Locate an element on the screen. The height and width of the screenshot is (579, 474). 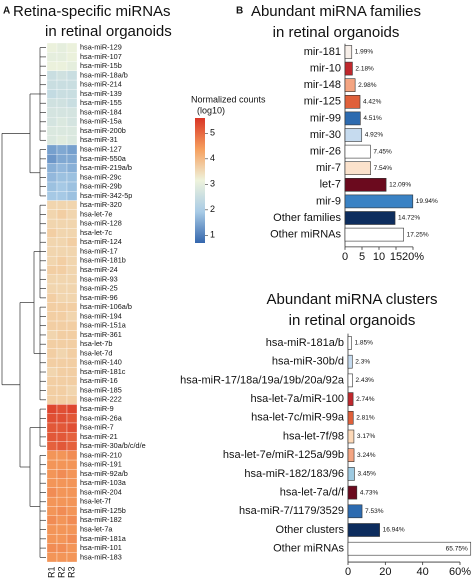
row-label: hsa-miR-342-5p is located at coordinates (106, 195).